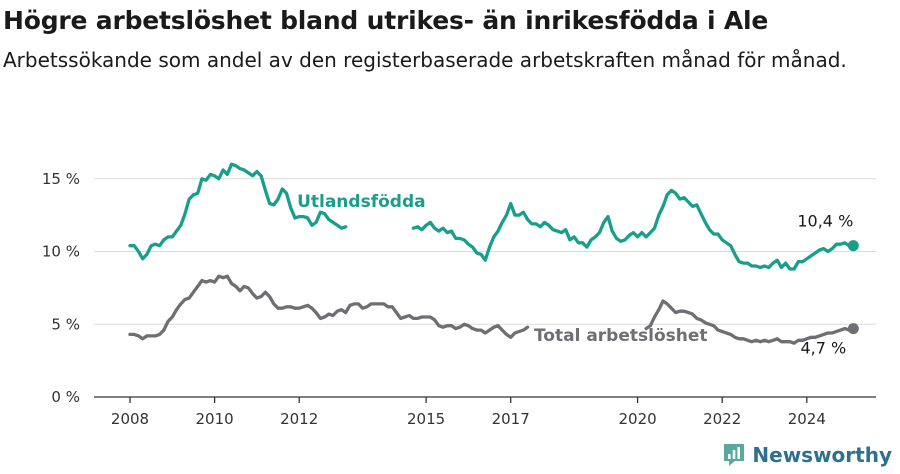  What do you see at coordinates (299, 419) in the screenshot?
I see `x-tick-label: 2012` at bounding box center [299, 419].